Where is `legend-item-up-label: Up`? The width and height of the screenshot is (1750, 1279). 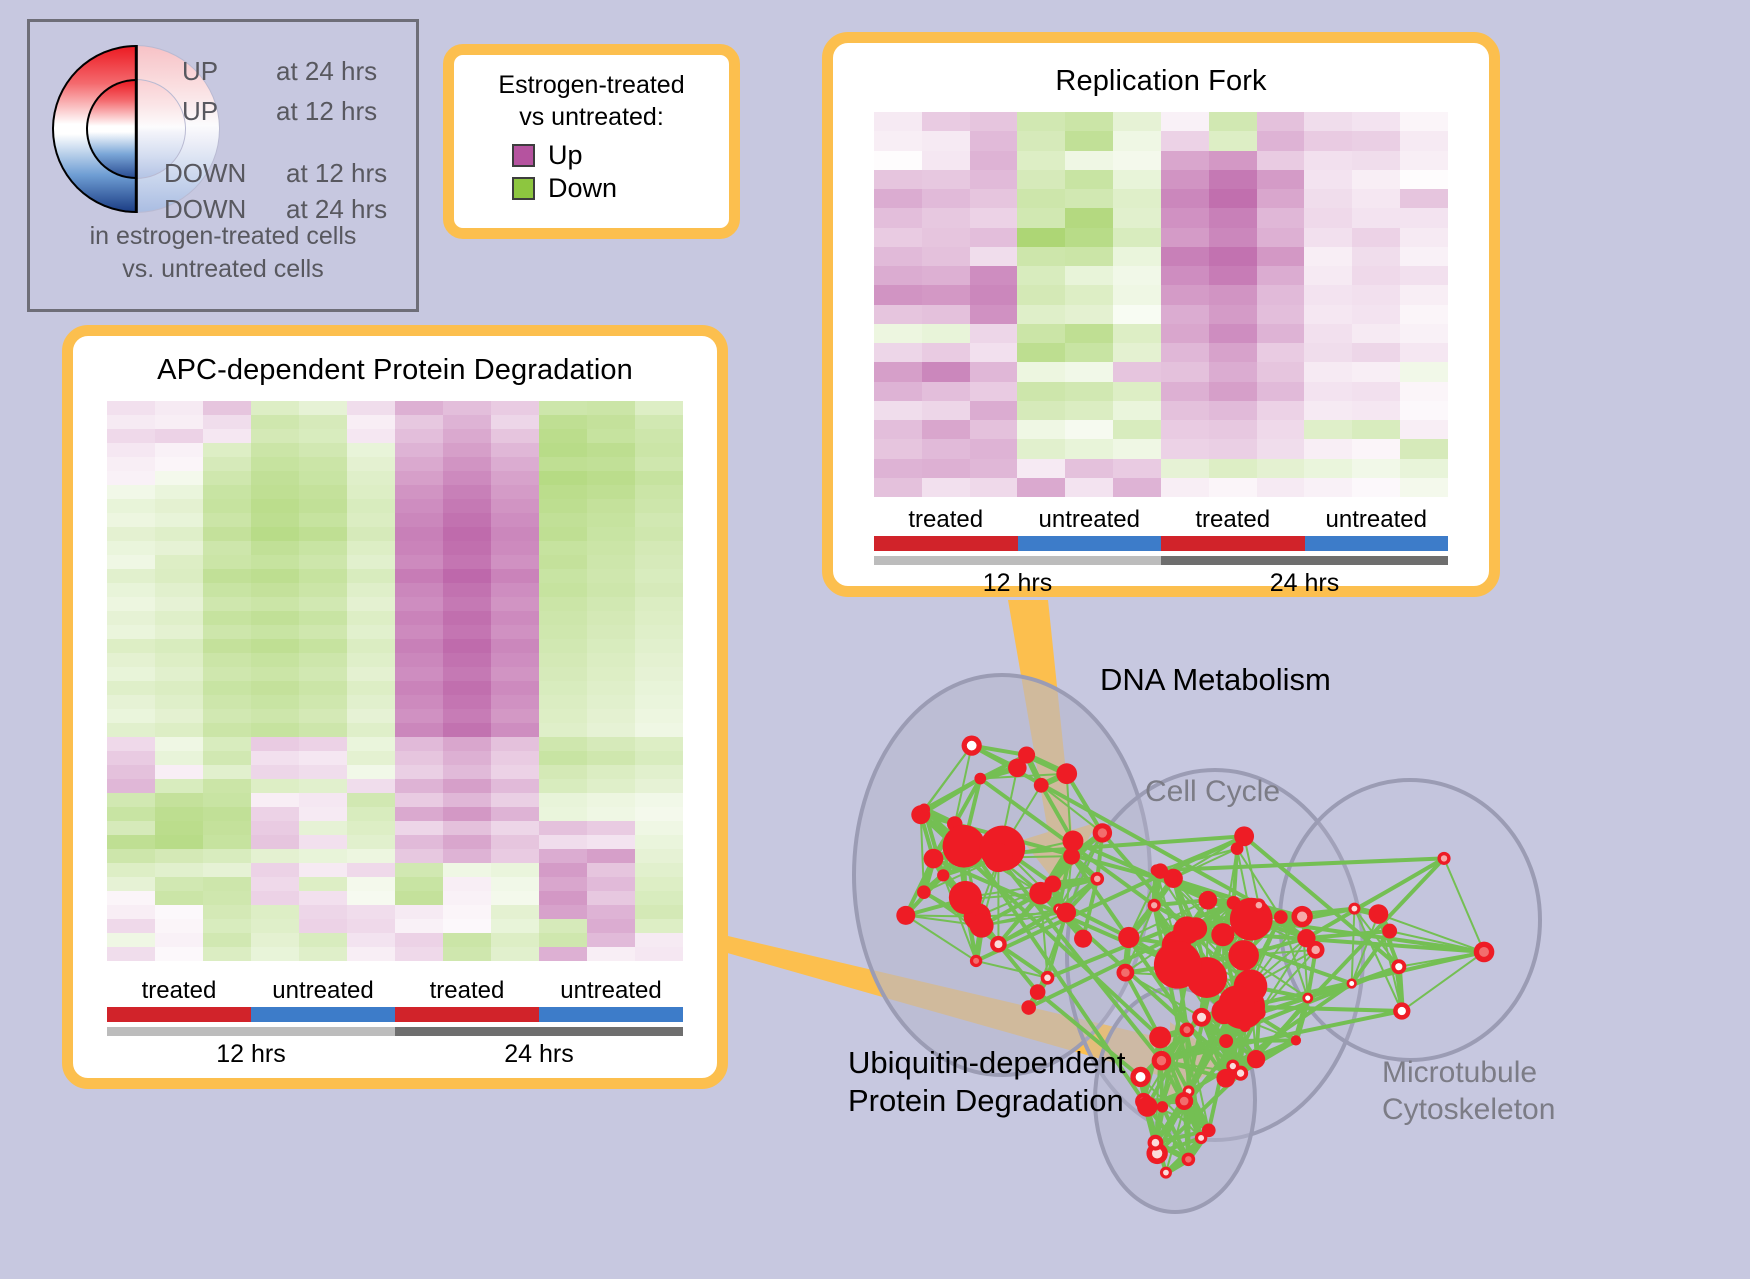
legend-item-up-label: Up is located at coordinates (565, 155).